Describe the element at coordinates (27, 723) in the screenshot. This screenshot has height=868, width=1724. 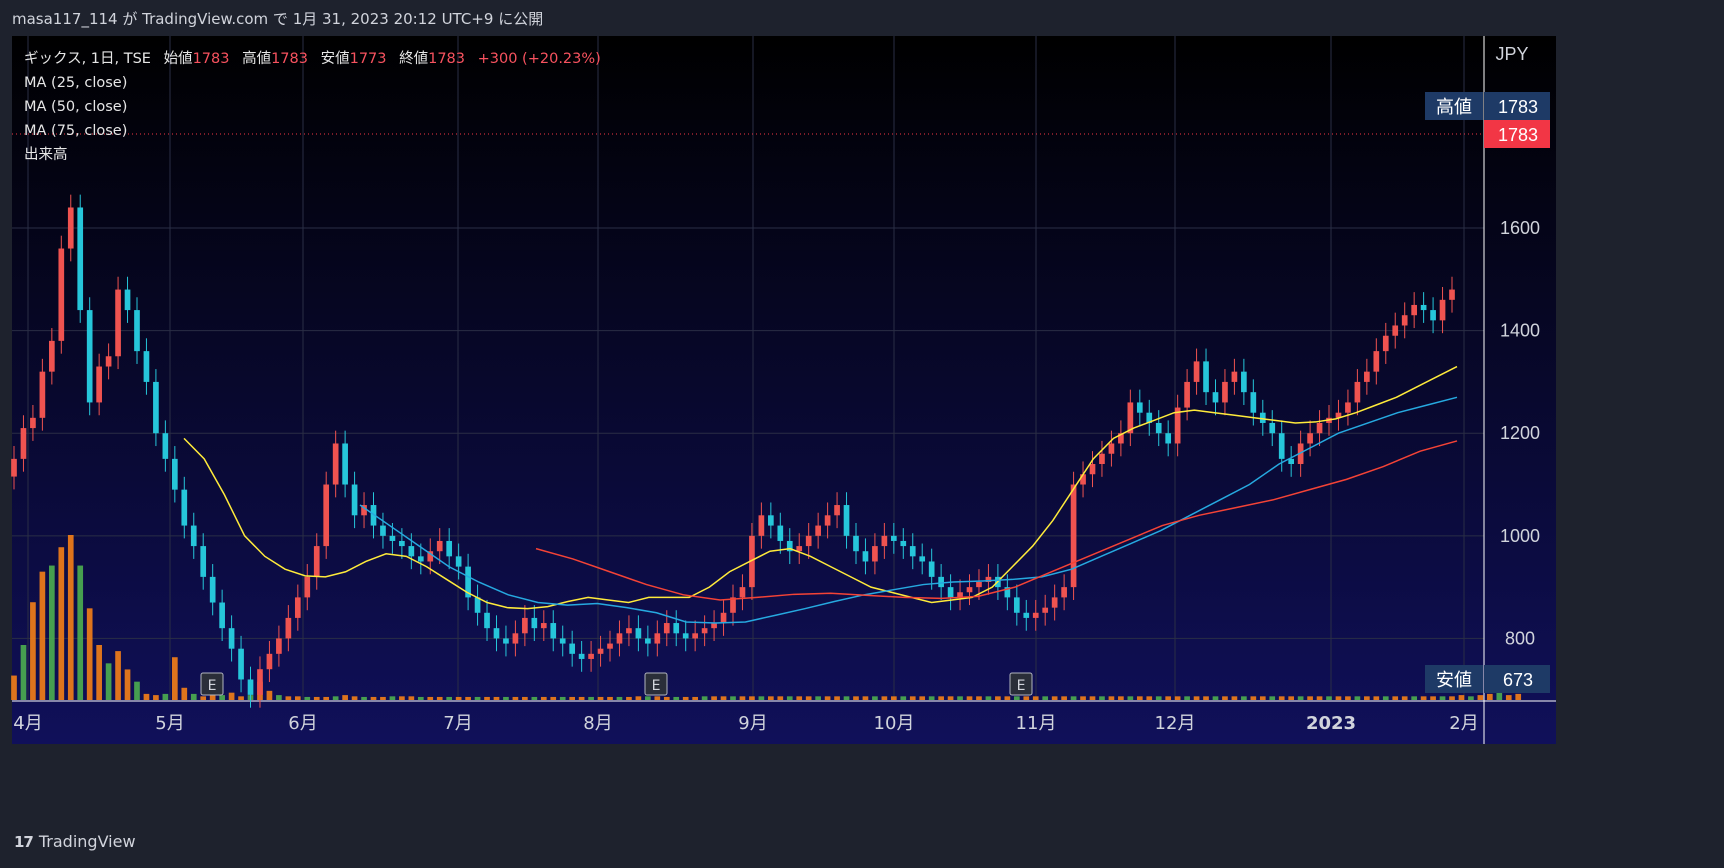
I see `x-tick-label: 4月` at that location.